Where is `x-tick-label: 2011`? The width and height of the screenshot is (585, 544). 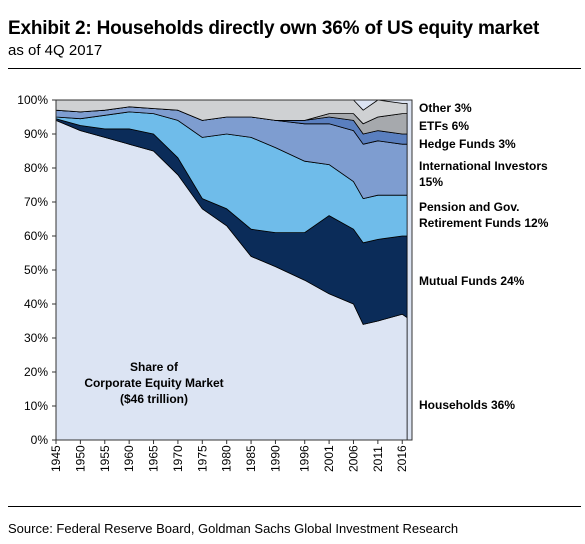 x-tick-label: 2011 is located at coordinates (378, 459).